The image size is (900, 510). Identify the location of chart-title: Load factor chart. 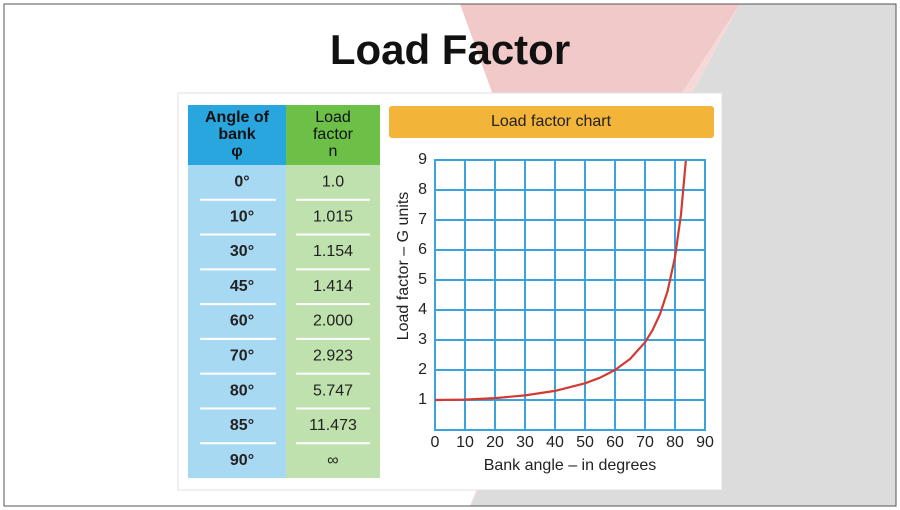
(551, 121).